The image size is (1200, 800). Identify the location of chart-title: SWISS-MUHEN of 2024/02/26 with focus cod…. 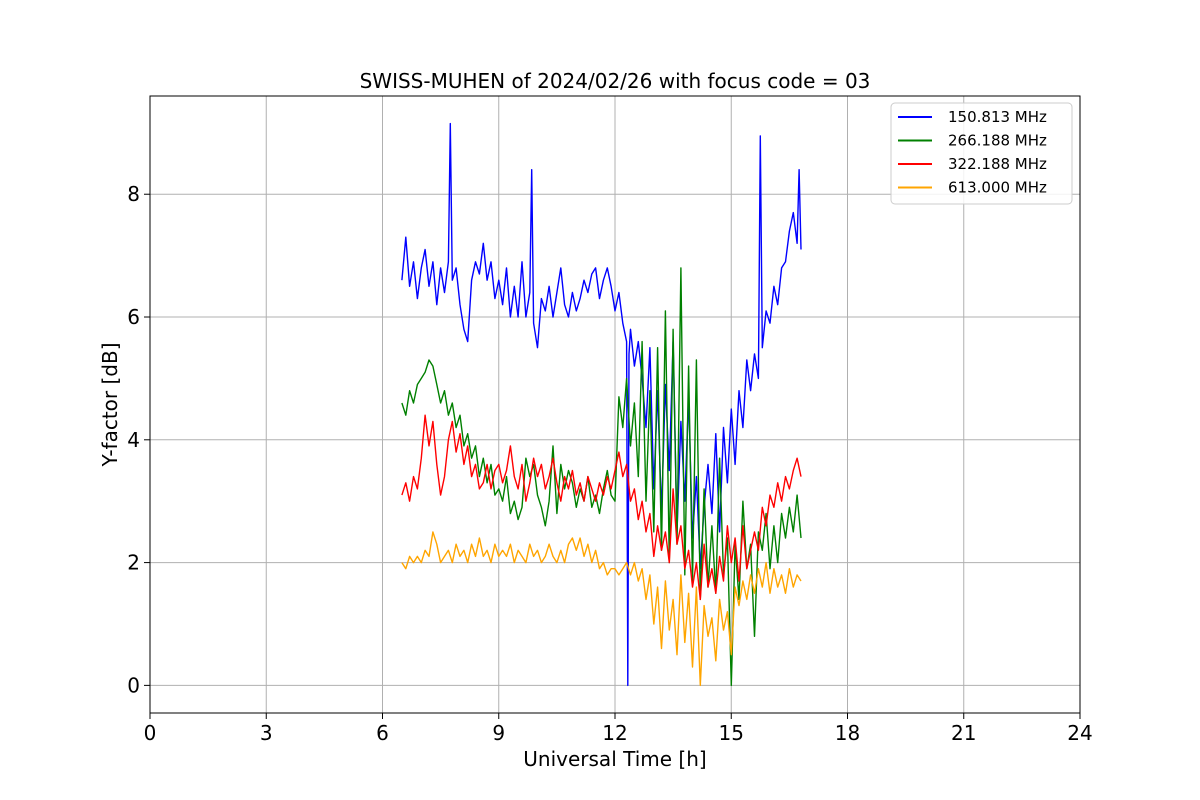
(615, 81).